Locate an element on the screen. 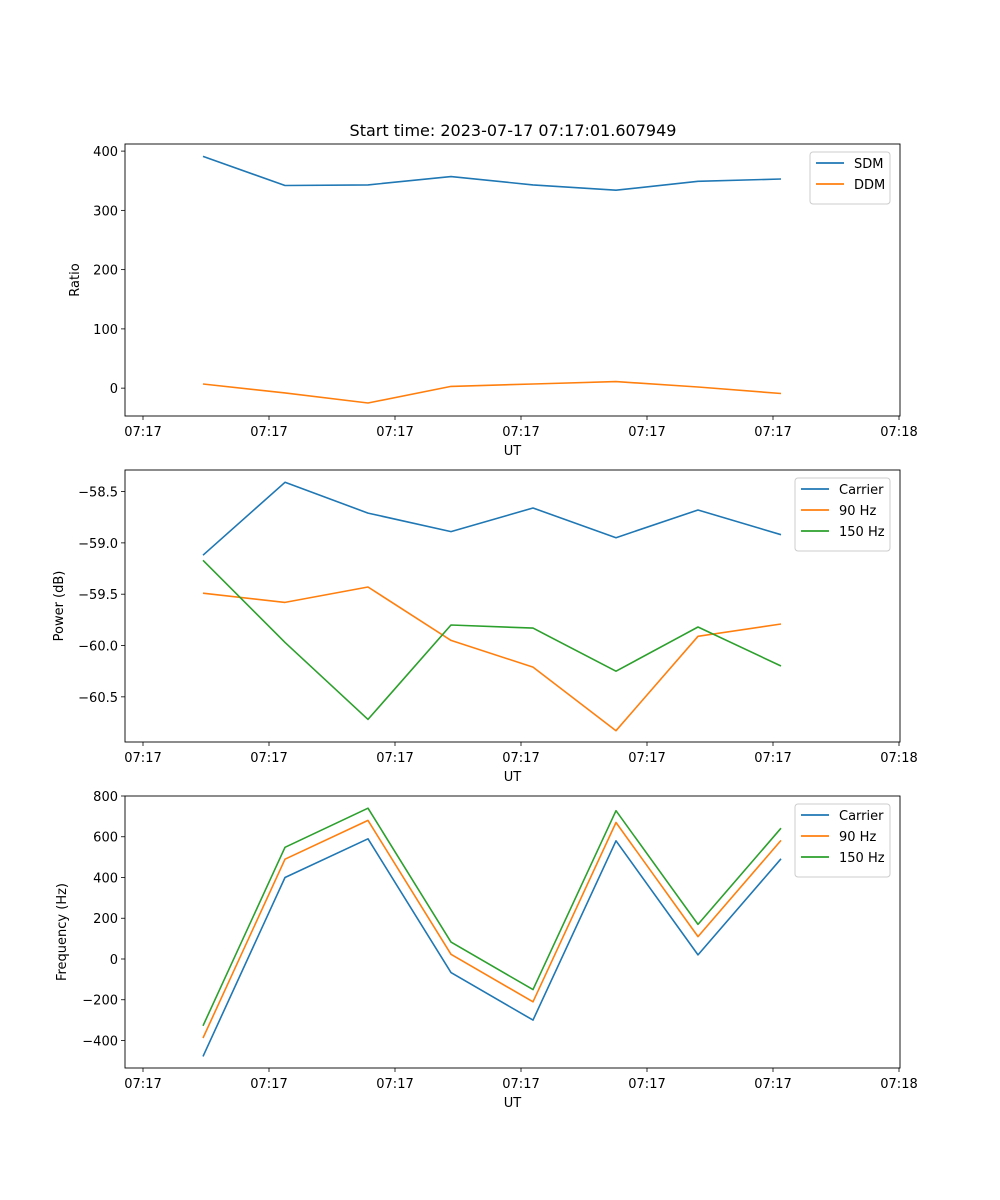 Image resolution: width=1000 pixels, height=1200 pixels. y-tick-label: 300 is located at coordinates (105, 211).